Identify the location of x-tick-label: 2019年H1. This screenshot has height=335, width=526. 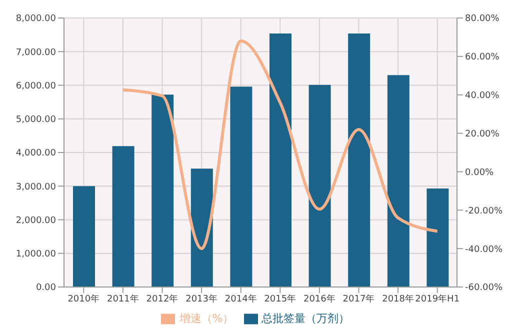
(437, 298).